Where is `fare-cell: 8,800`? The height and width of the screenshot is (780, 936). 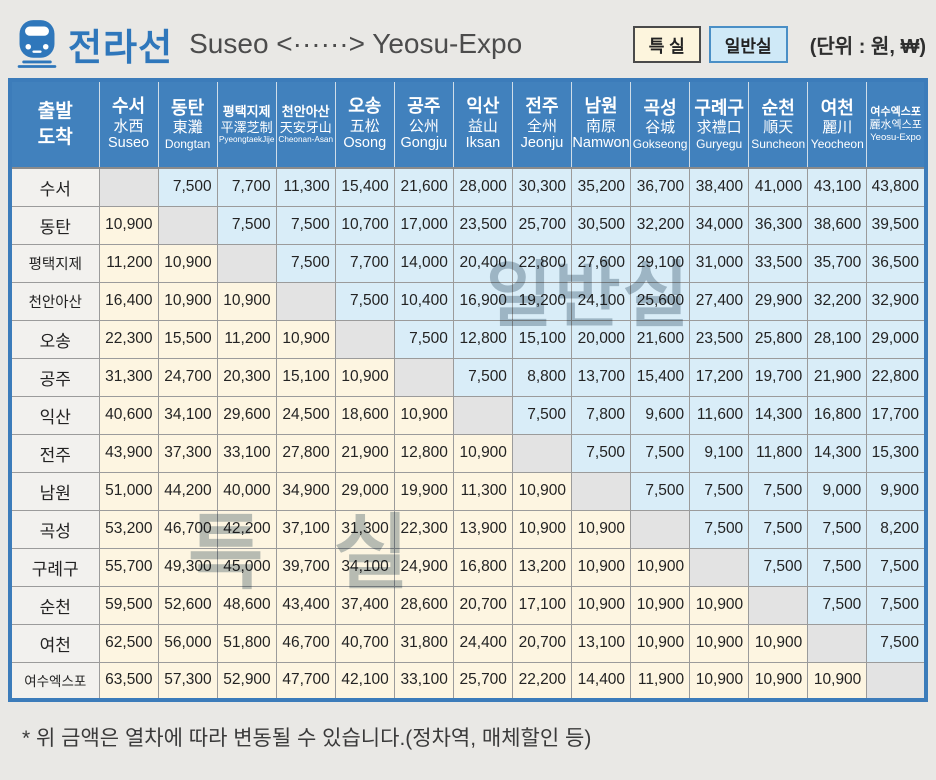 fare-cell: 8,800 is located at coordinates (542, 377).